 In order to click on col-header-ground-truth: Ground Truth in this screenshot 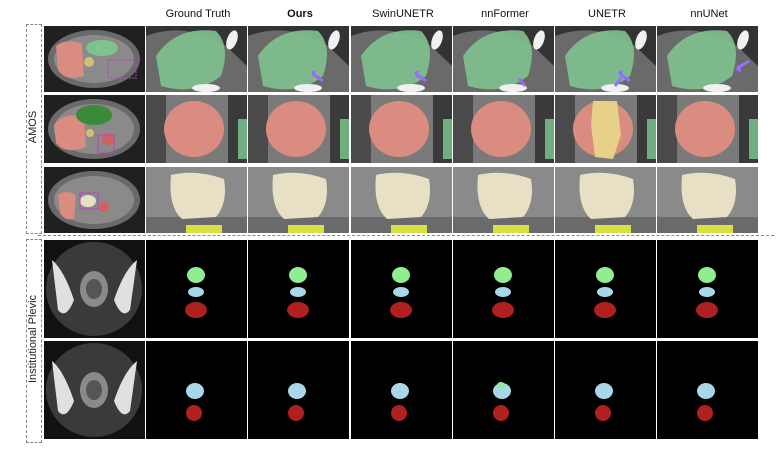, I will do `click(198, 14)`.